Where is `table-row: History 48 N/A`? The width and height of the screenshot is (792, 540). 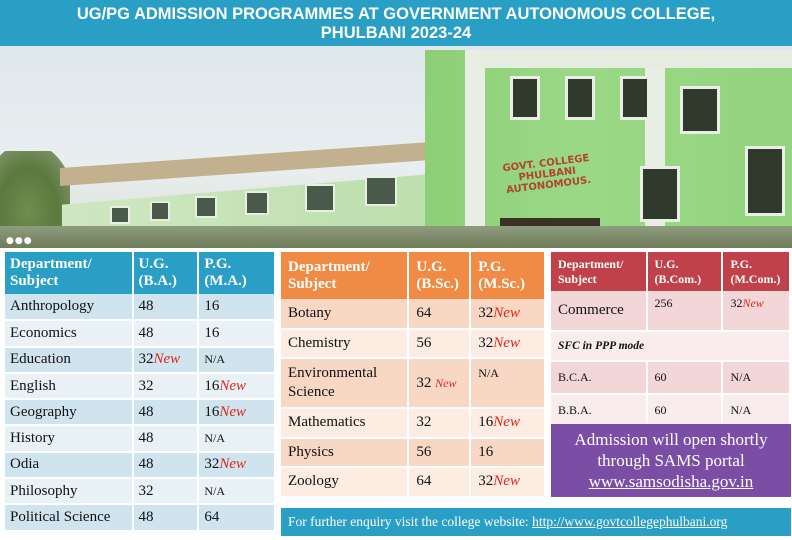 table-row: History 48 N/A is located at coordinates (140, 439).